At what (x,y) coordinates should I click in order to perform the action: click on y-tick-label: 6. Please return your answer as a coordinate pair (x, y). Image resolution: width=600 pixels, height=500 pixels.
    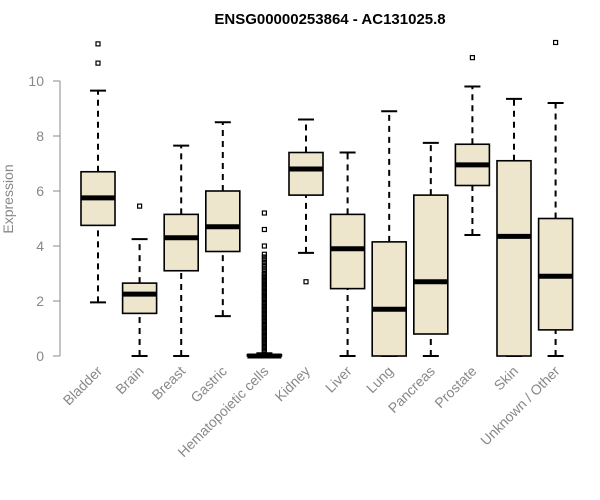
    Looking at the image, I should click on (40, 191).